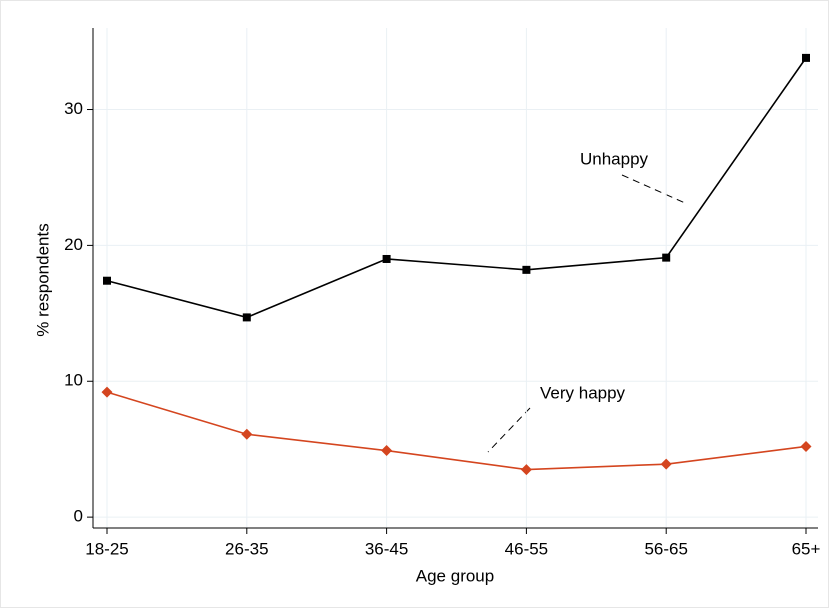 This screenshot has width=829, height=608. I want to click on y-tick-label: 20, so click(73, 244).